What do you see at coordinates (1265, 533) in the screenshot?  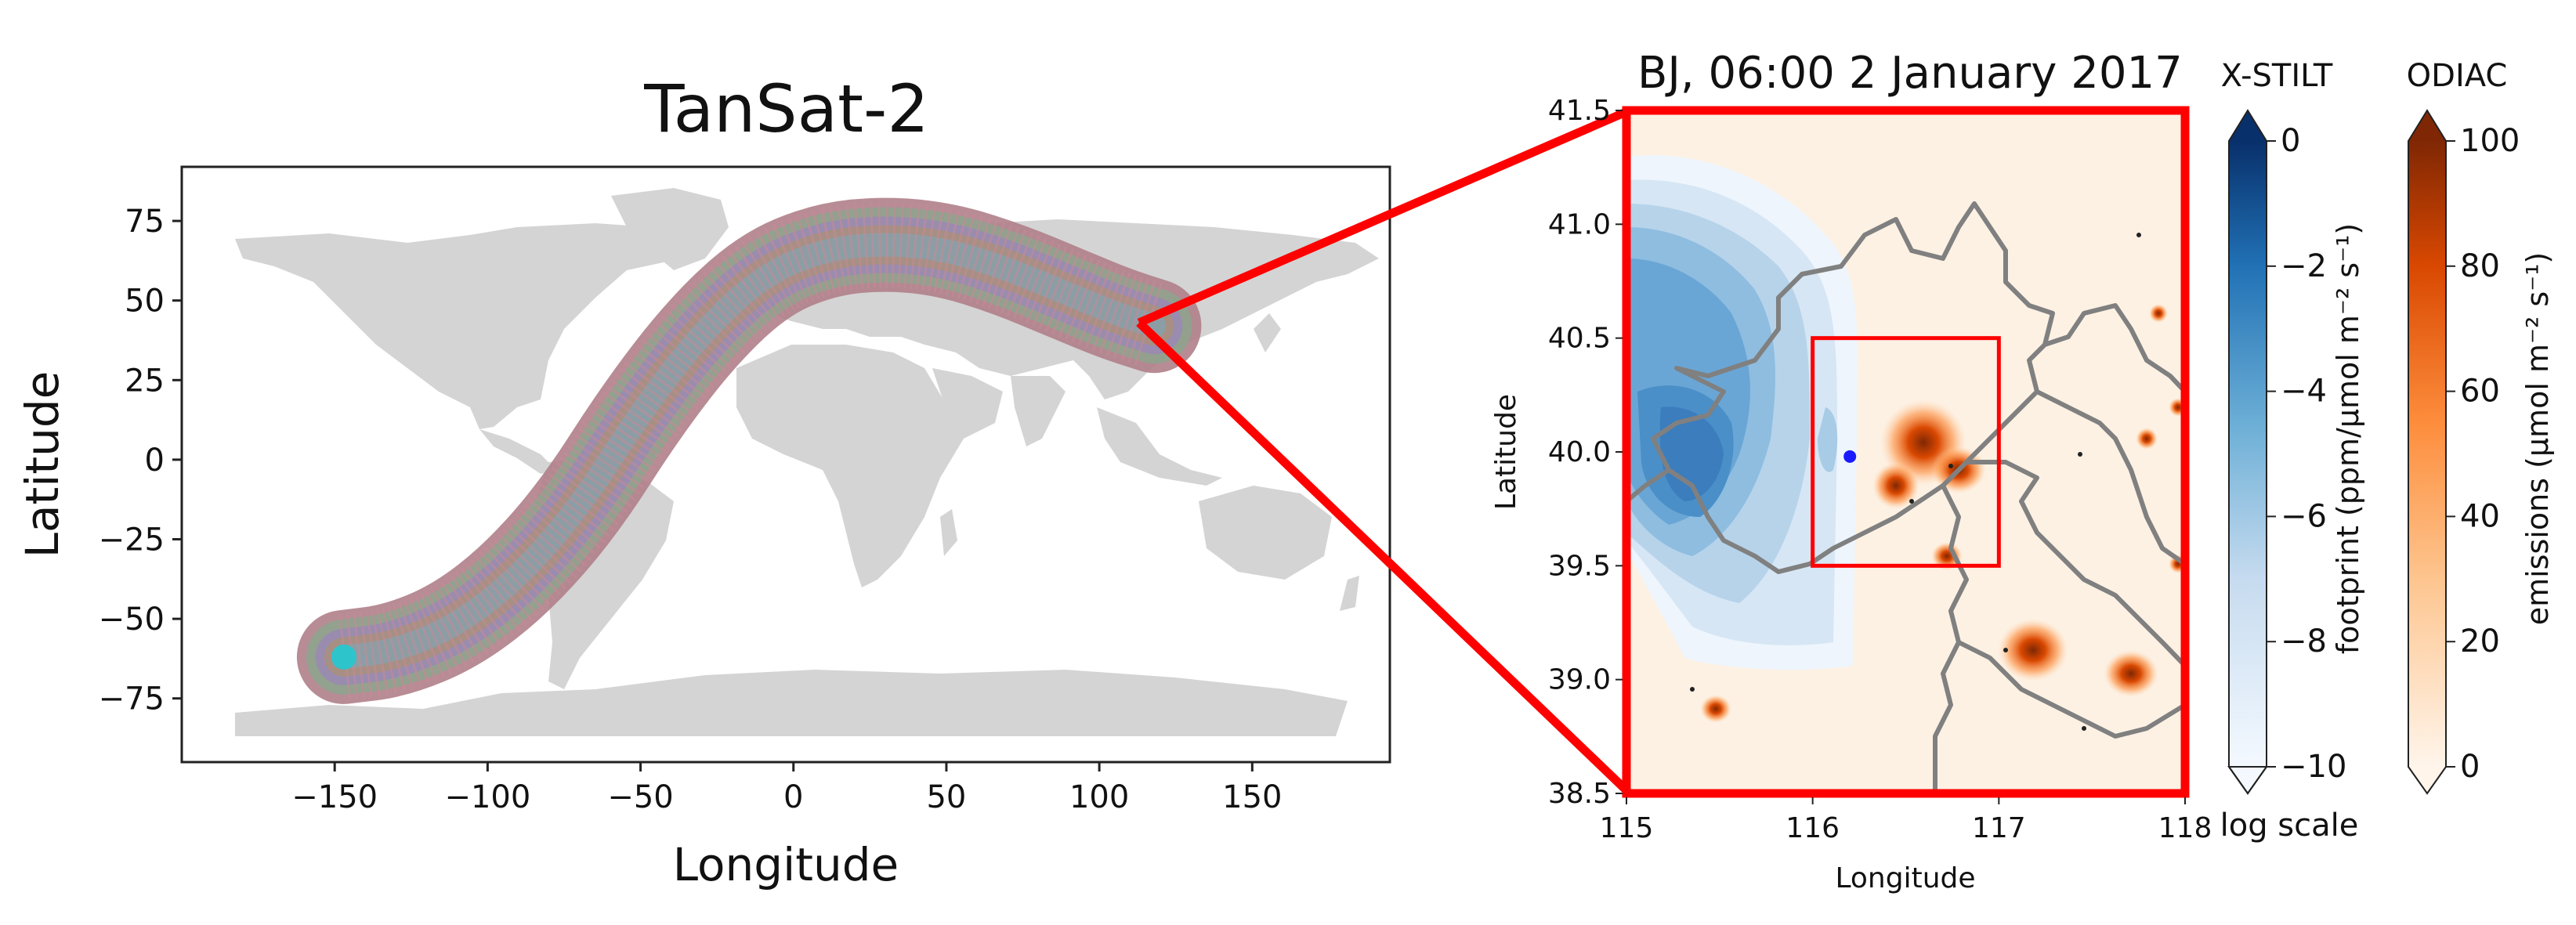 I see `land-australia` at bounding box center [1265, 533].